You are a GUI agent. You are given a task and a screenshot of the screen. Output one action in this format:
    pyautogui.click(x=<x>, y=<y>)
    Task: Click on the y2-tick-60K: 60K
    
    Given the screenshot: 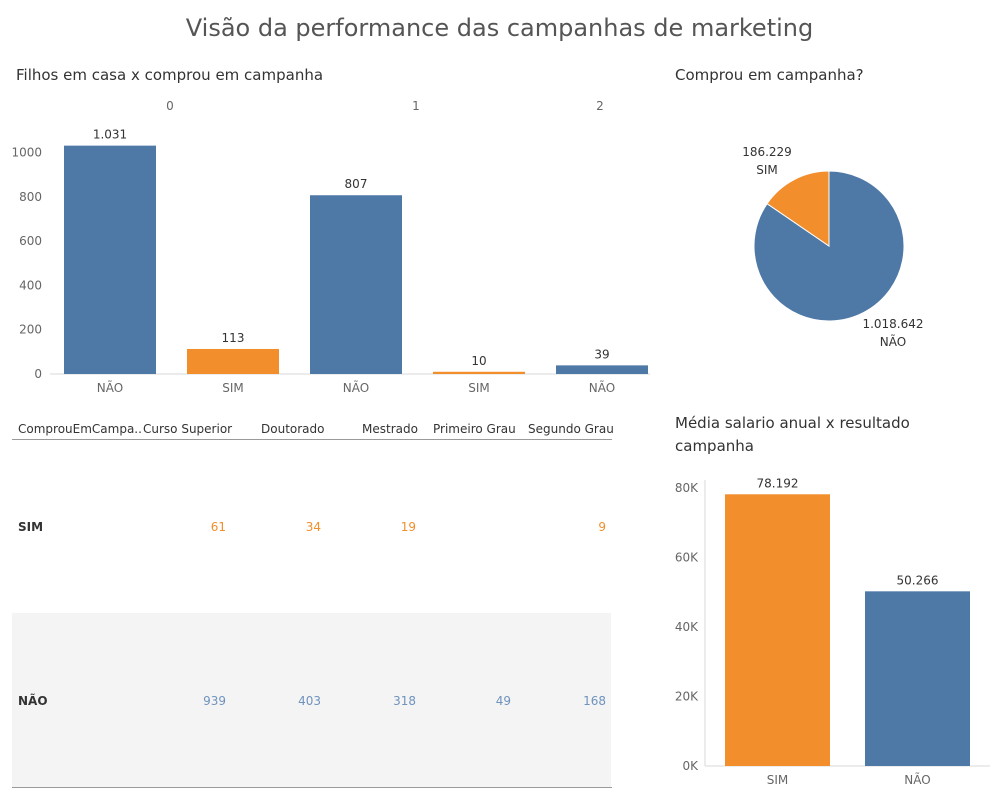 What is the action you would take?
    pyautogui.click(x=687, y=558)
    